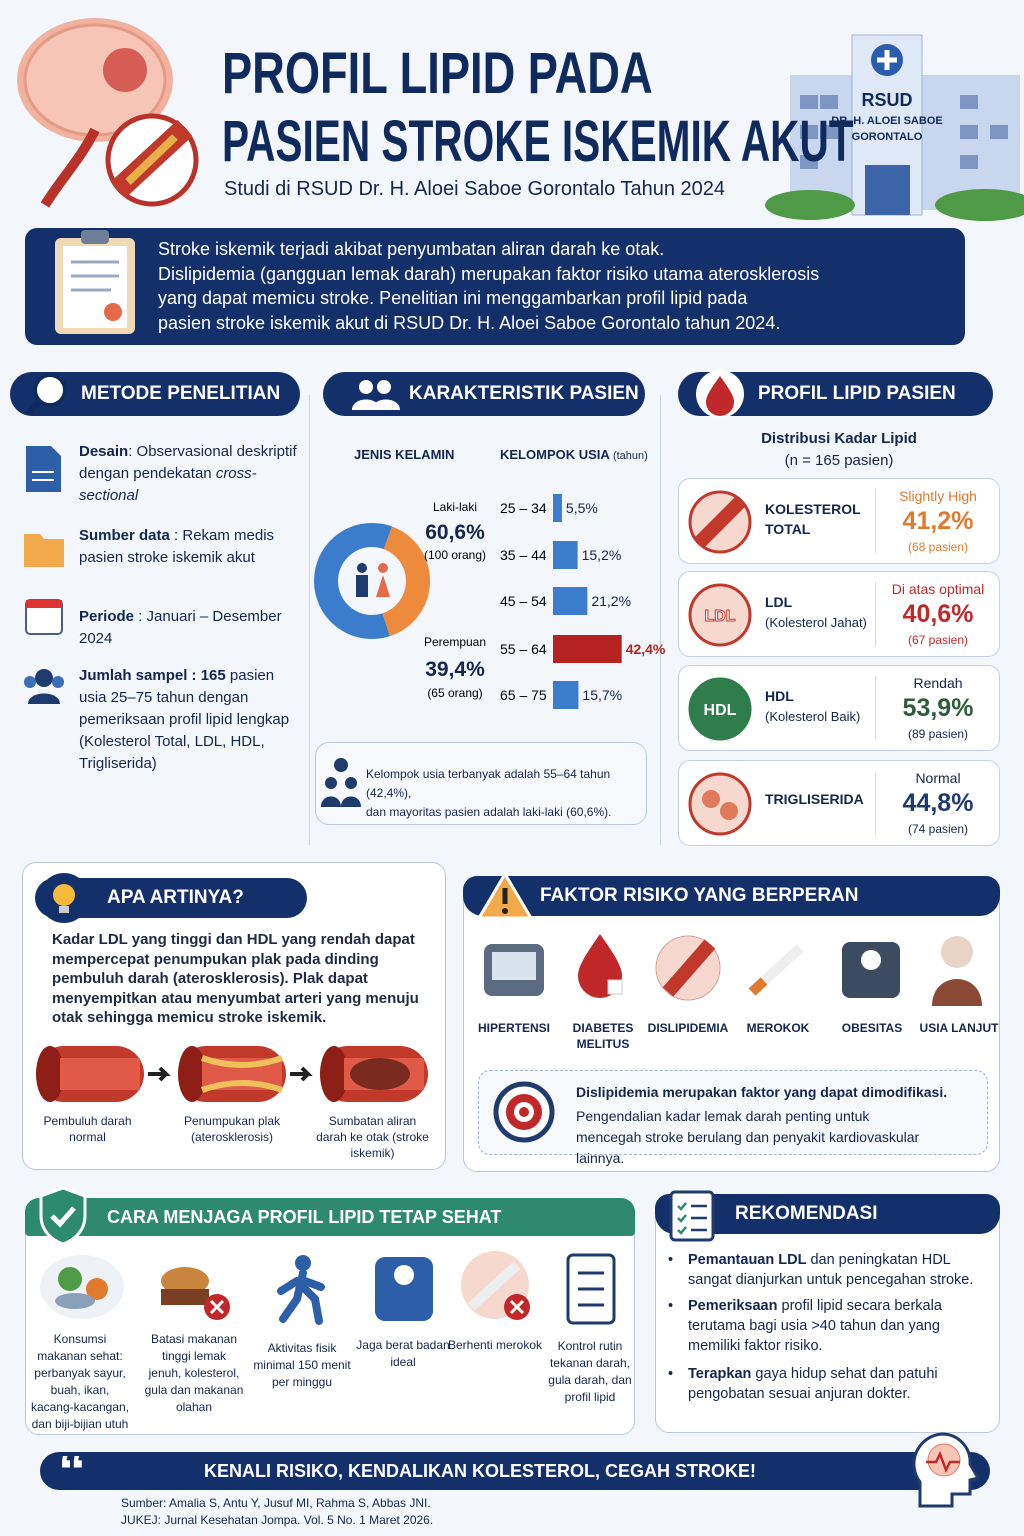  Describe the element at coordinates (839, 438) in the screenshot. I see `lipid-subtitle: Distribusi Kadar Lipid` at that location.